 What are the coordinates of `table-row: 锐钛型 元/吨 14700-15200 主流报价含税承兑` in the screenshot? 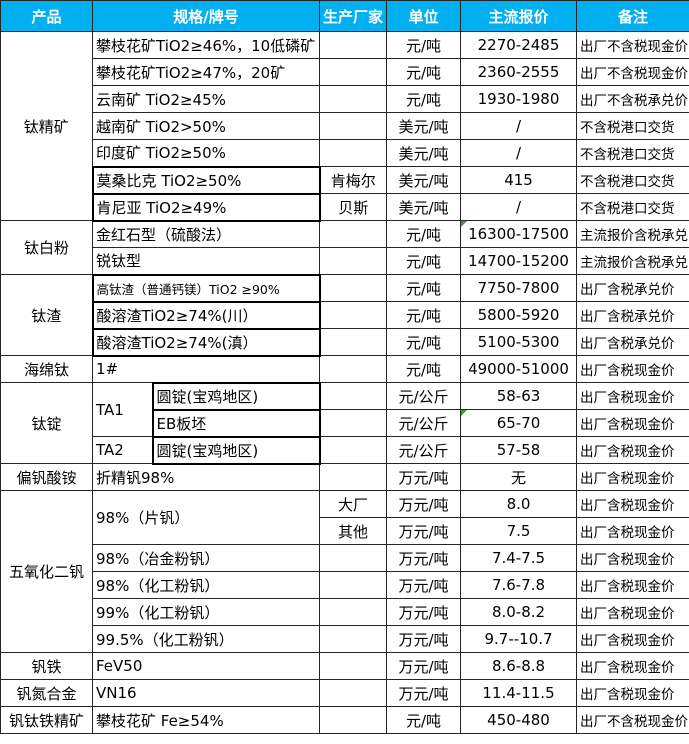 It's located at (345, 261).